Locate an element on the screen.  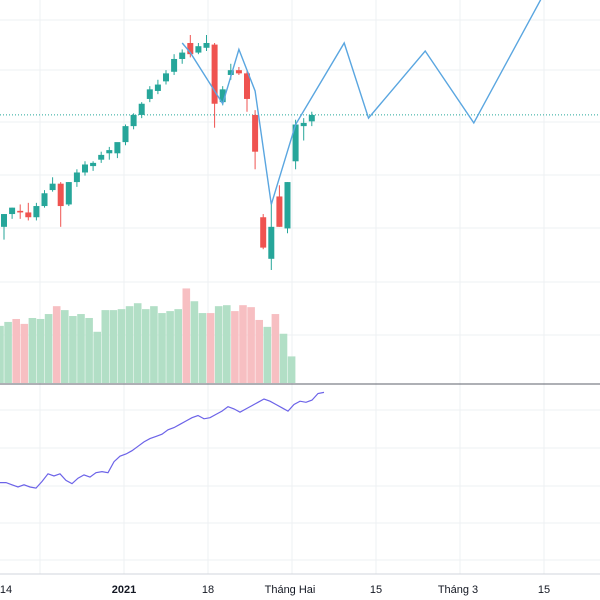
volume-bars is located at coordinates (148, 335).